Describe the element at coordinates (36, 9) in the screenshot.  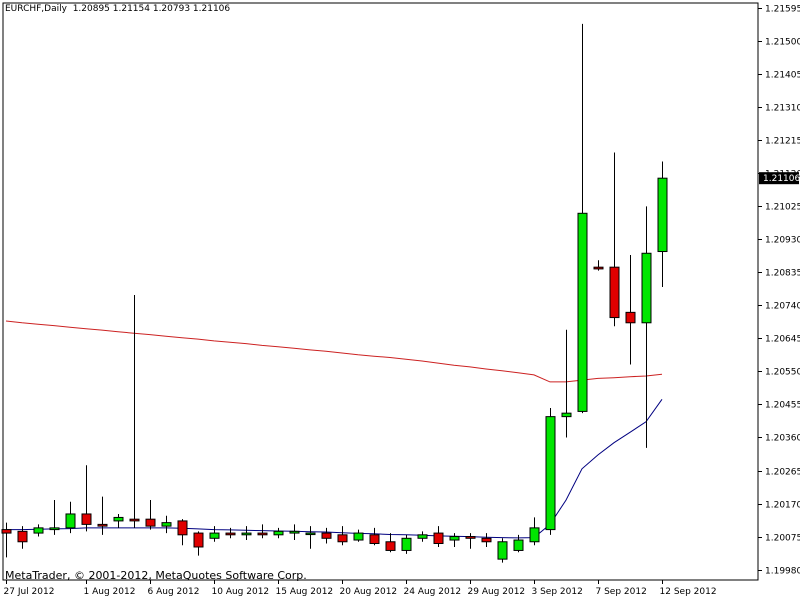
I see `symbol-label: EURCHF,Daily` at that location.